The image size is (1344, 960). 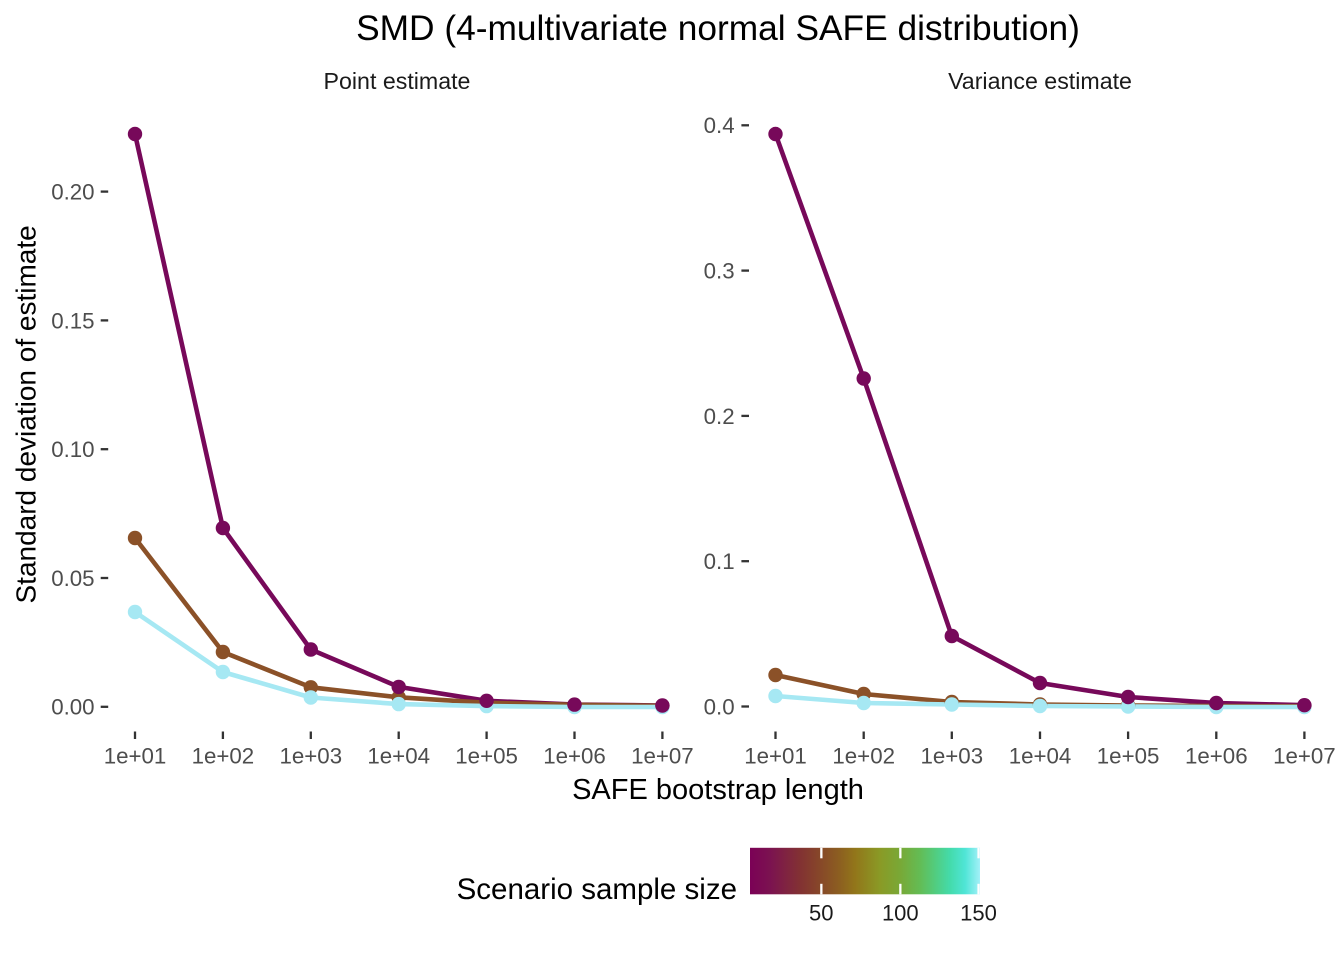 What do you see at coordinates (719, 271) in the screenshot?
I see `svg-text: 0.3` at bounding box center [719, 271].